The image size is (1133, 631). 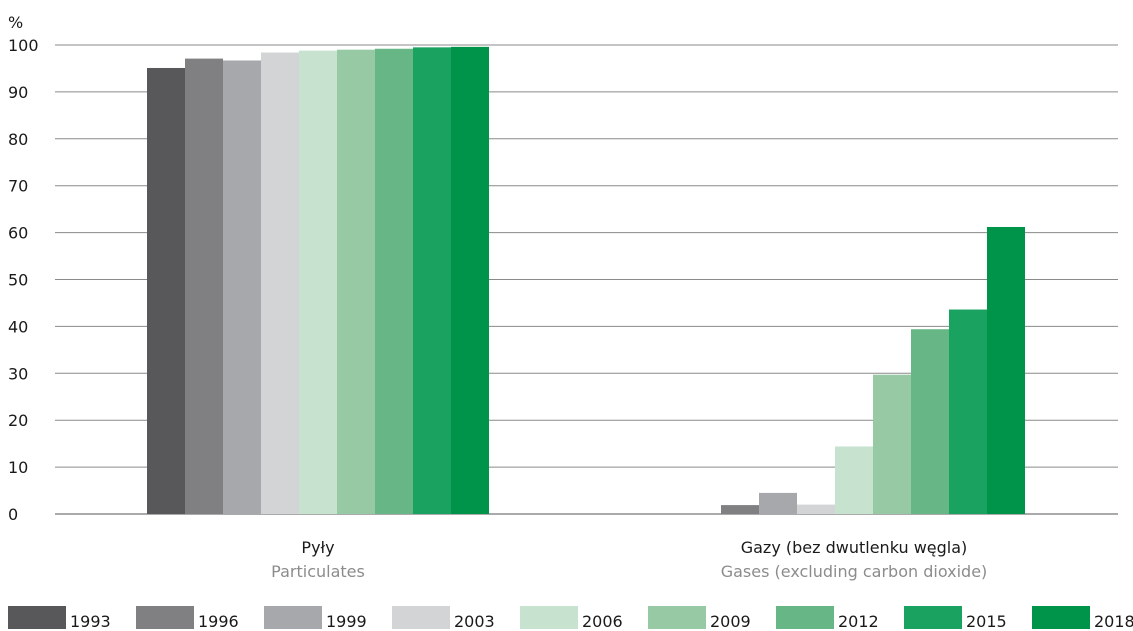 I want to click on legend: 1993 1996 1999 2003 2006 2009 2012 2015 2018, so click(x=570, y=618).